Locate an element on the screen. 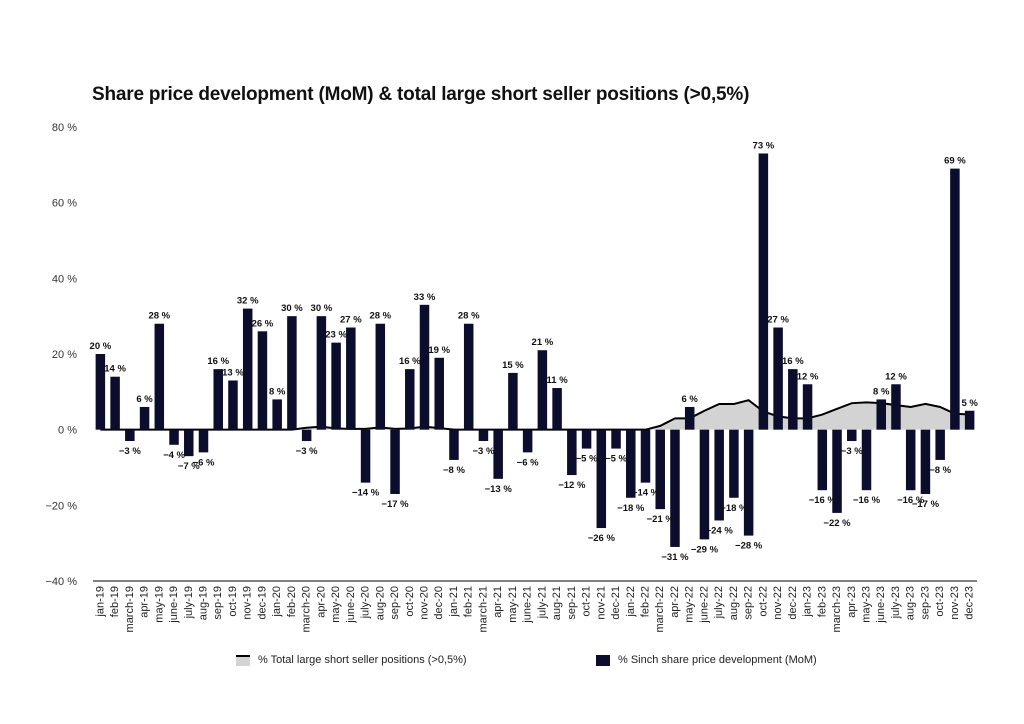 Image resolution: width=1024 pixels, height=724 pixels. bar-label-june-20: 27 % is located at coordinates (351, 320).